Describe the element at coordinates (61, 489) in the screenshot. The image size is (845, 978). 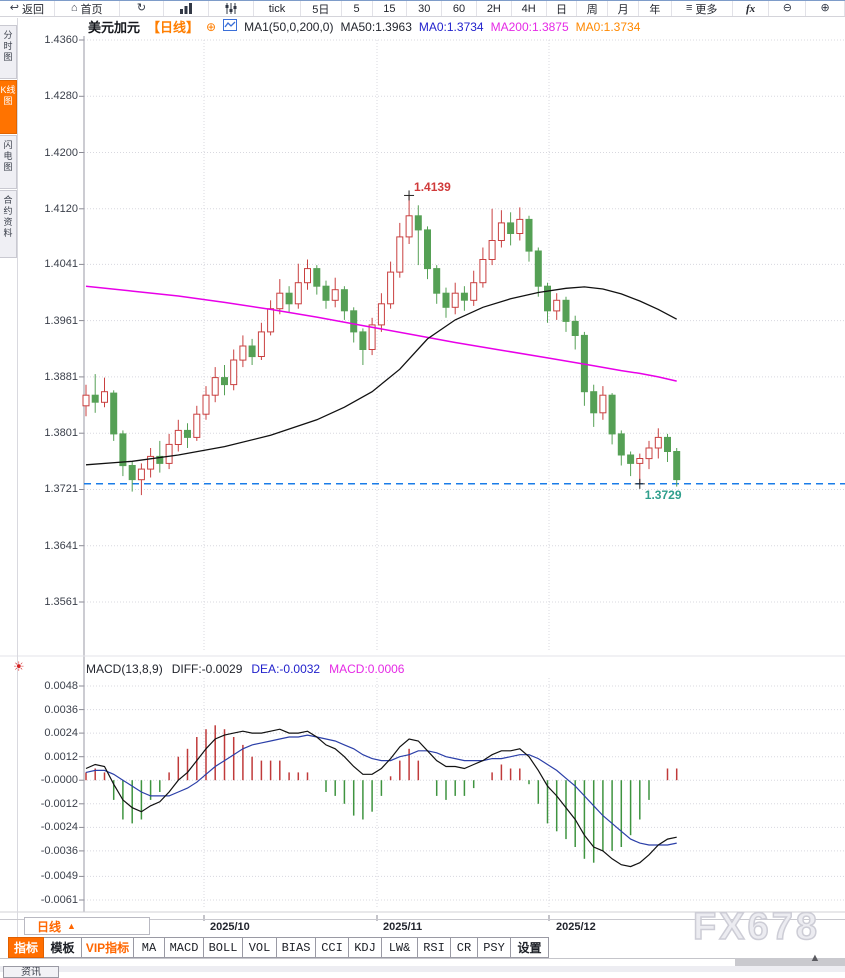
I see `price-axis-label: 1.3721` at that location.